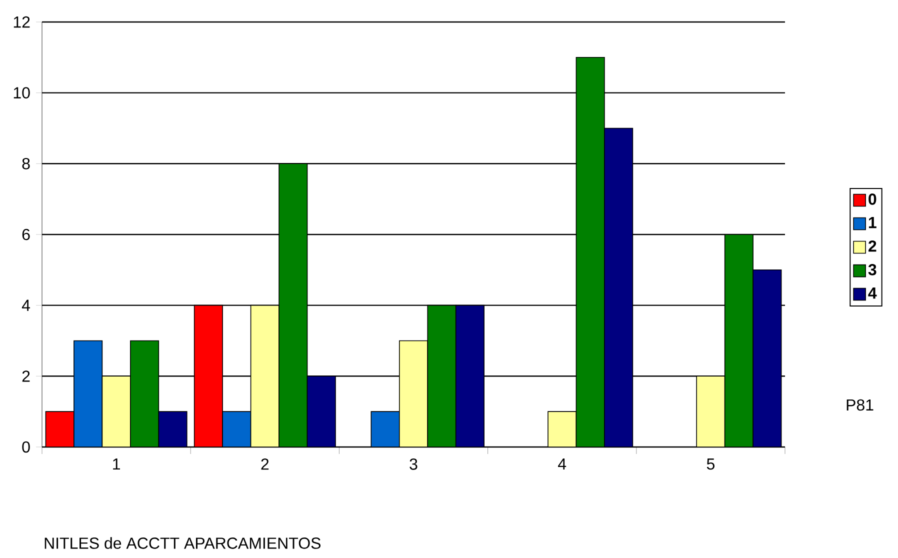 The image size is (898, 558). I want to click on y-tick-label: 10, so click(22, 92).